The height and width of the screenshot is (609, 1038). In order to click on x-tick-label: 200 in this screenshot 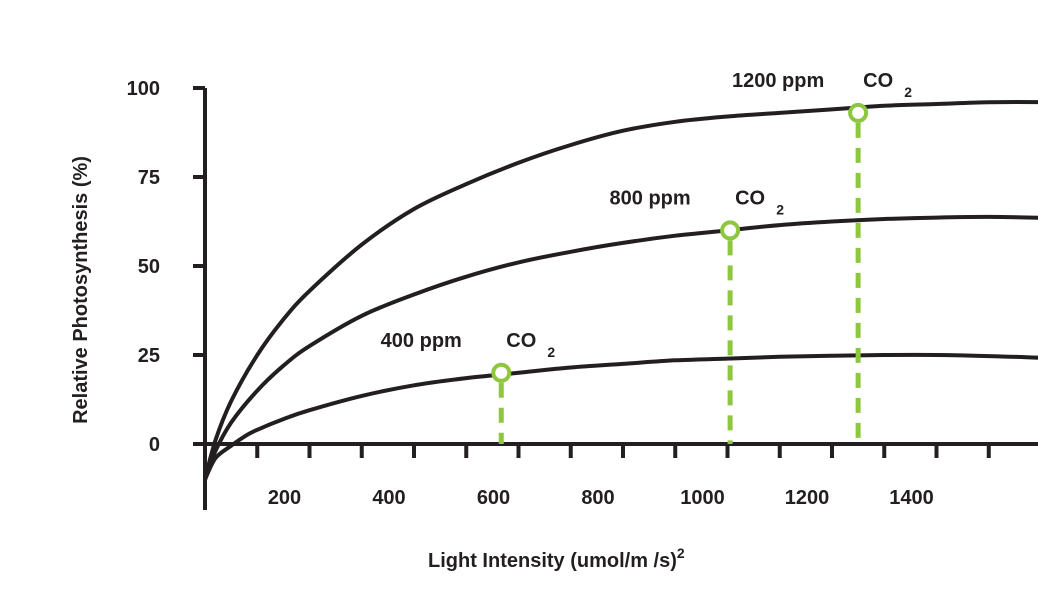, I will do `click(284, 498)`.